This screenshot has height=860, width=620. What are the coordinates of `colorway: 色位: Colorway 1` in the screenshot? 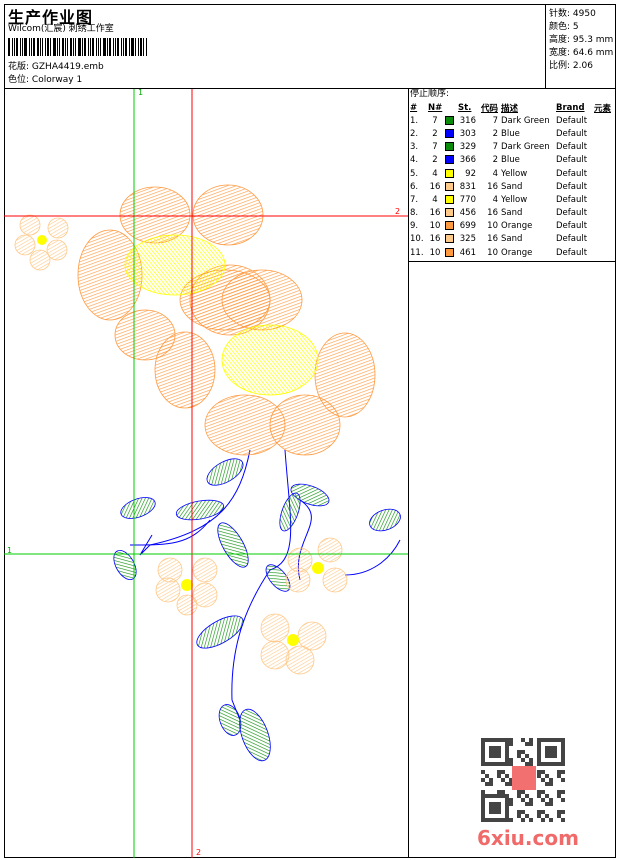 It's located at (45, 80).